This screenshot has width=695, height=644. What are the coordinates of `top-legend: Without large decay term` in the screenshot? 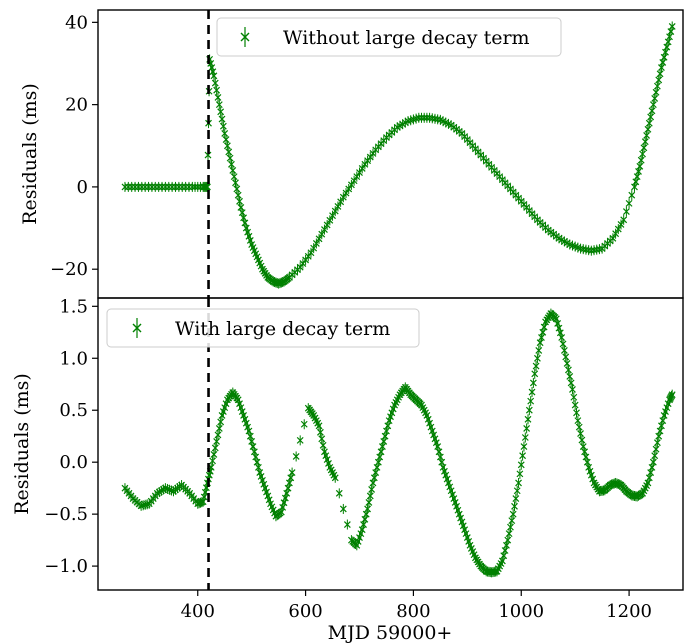 It's located at (389, 37).